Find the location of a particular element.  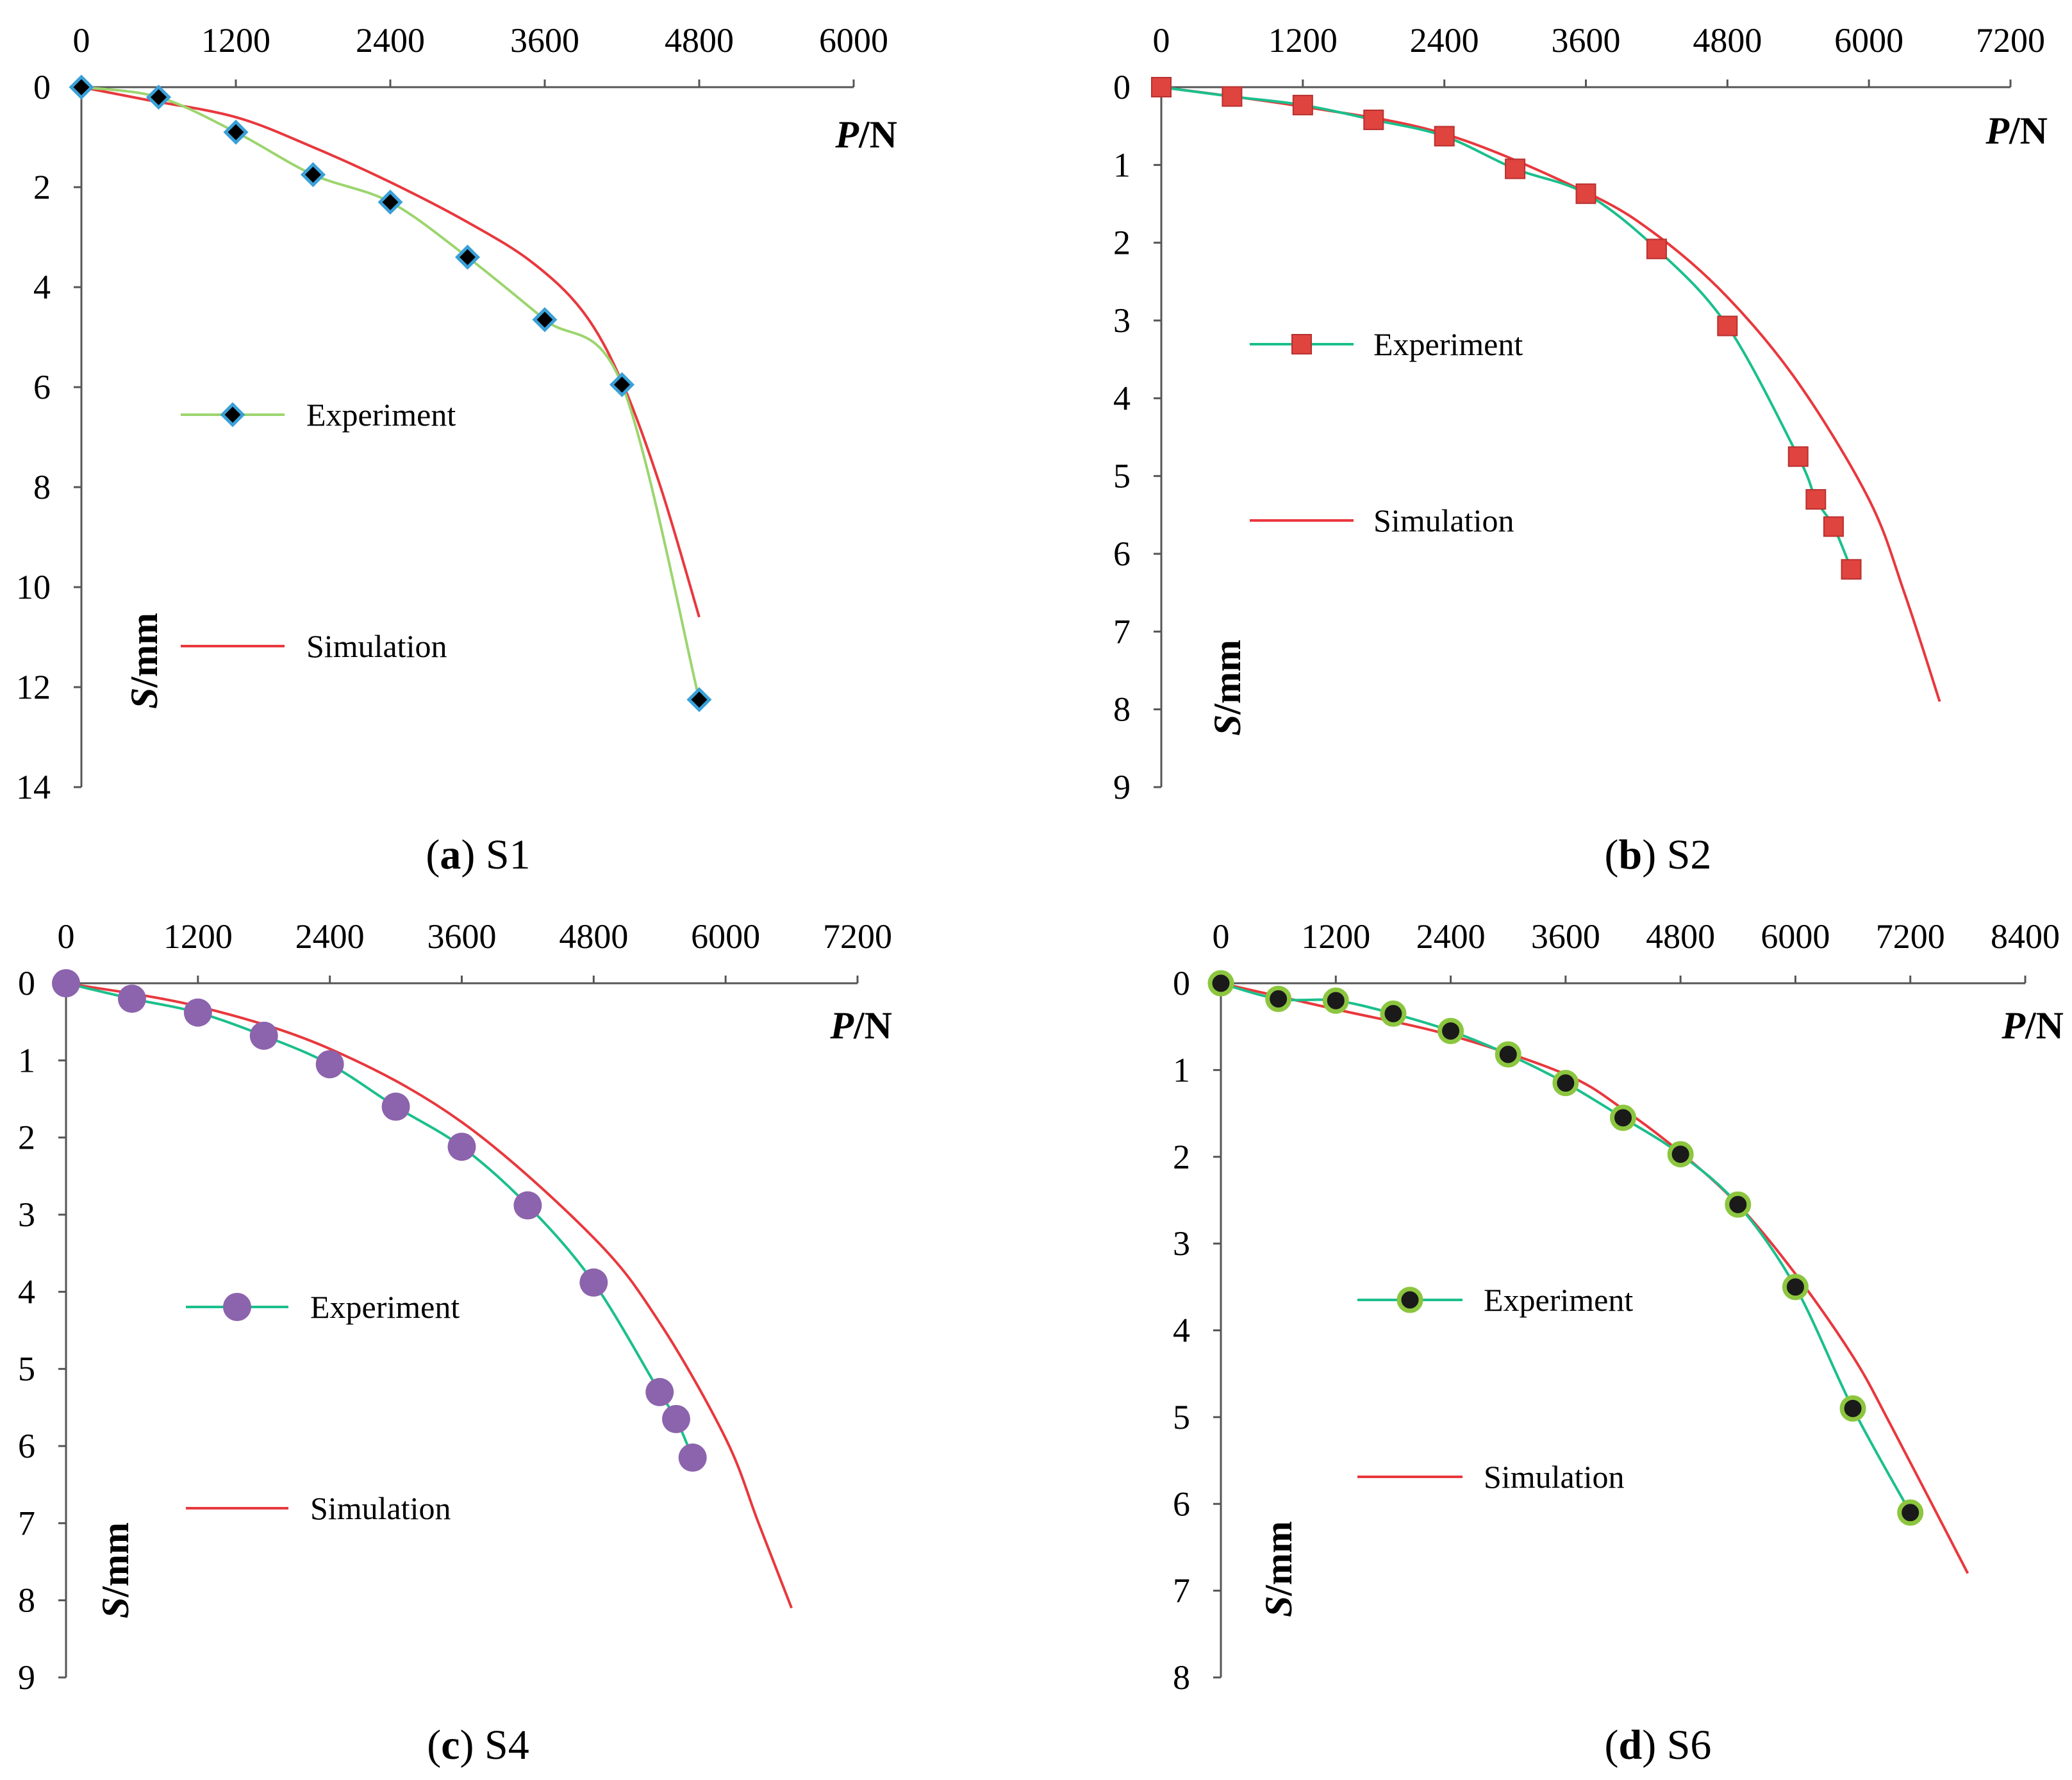

panel-caption: (c) S4 is located at coordinates (478, 1745).